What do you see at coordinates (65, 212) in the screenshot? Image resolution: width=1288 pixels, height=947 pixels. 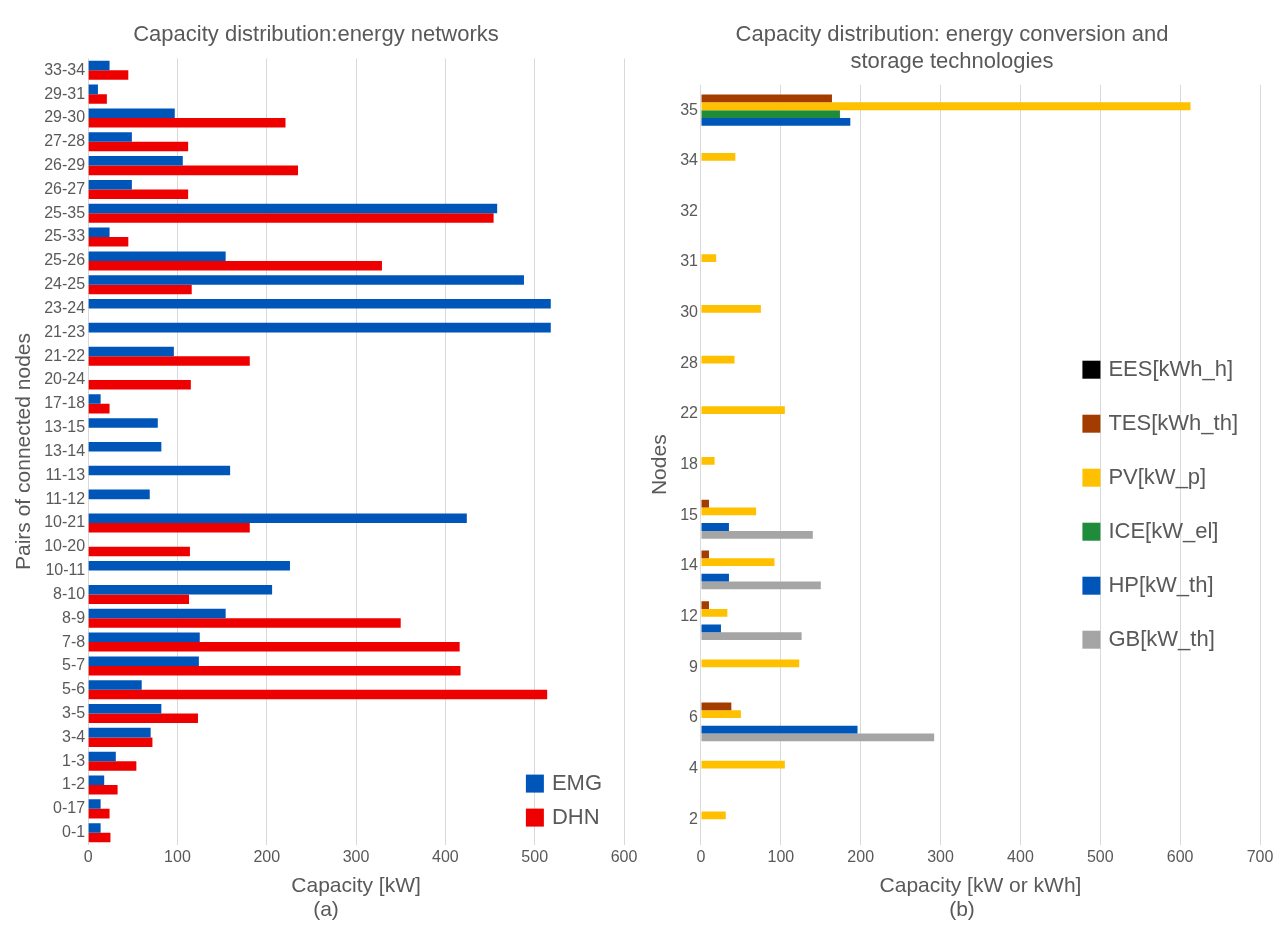 I see `y-tick-label: 25-35` at bounding box center [65, 212].